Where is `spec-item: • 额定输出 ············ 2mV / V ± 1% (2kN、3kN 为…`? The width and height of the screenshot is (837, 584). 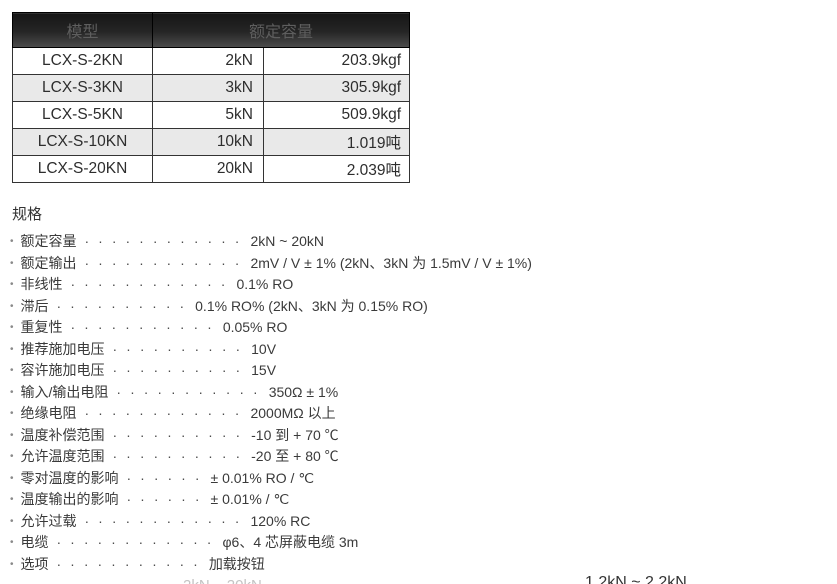 spec-item: • 额定输出 ············ 2mV / V ± 1% (2kN、3kN 为… is located at coordinates (271, 264).